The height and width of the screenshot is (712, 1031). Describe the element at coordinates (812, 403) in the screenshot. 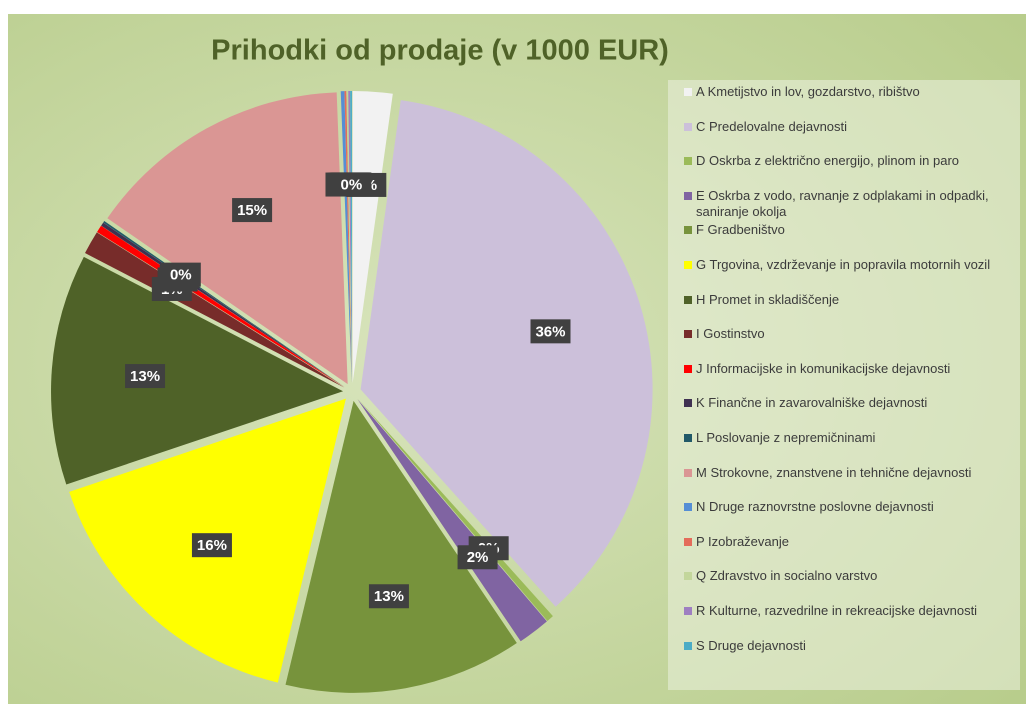

I see `legend-label: K Finančne in zavarovalniške dejavnosti` at that location.